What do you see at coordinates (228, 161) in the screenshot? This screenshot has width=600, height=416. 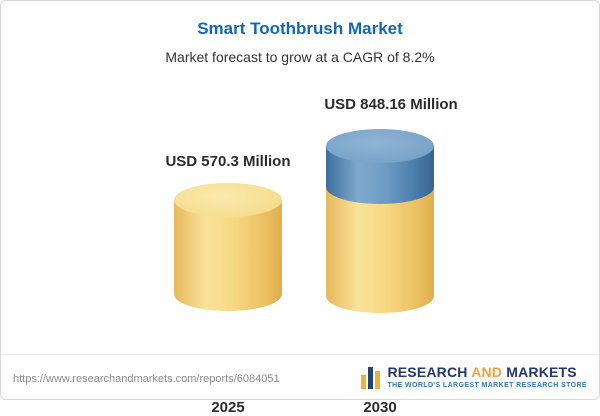 I see `value-label-2025: USD 570.3 Million` at bounding box center [228, 161].